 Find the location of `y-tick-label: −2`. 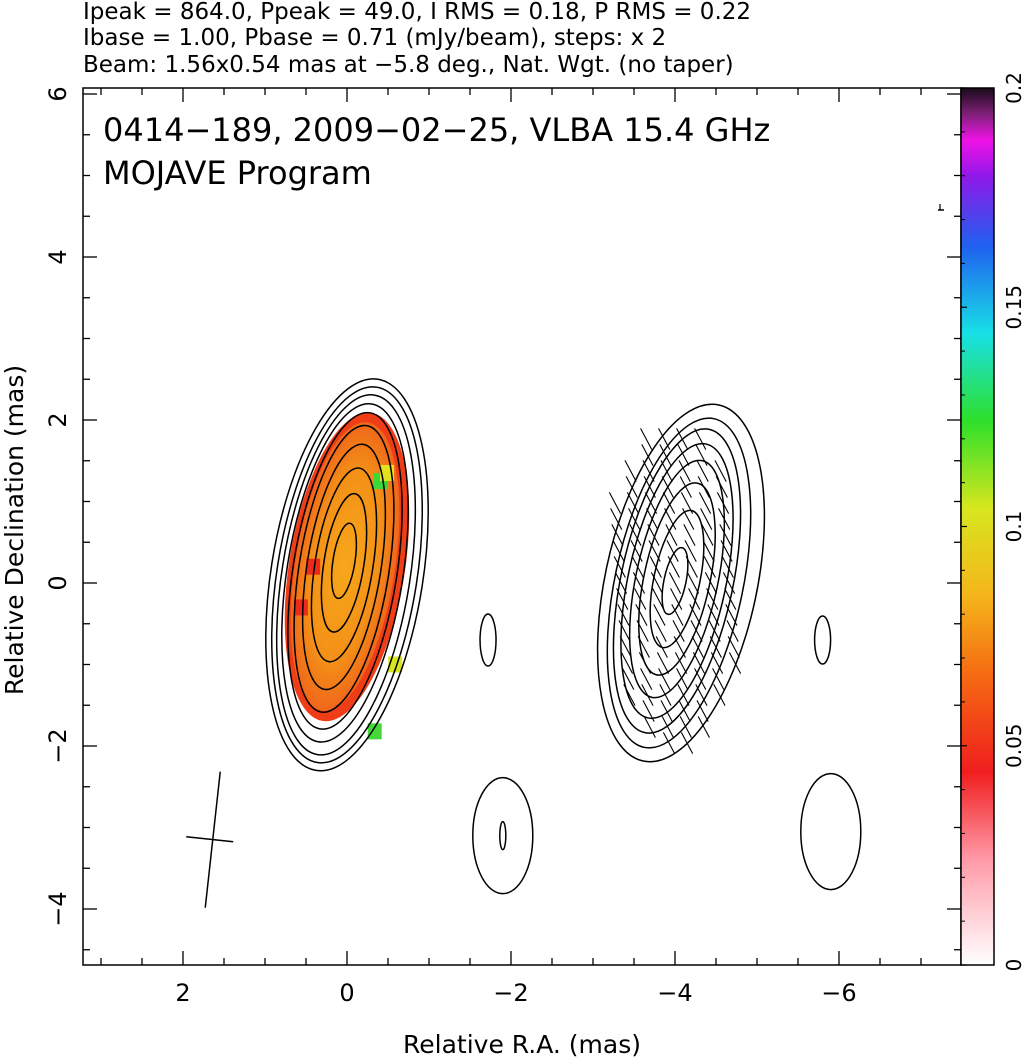

y-tick-label: −2 is located at coordinates (58, 745).